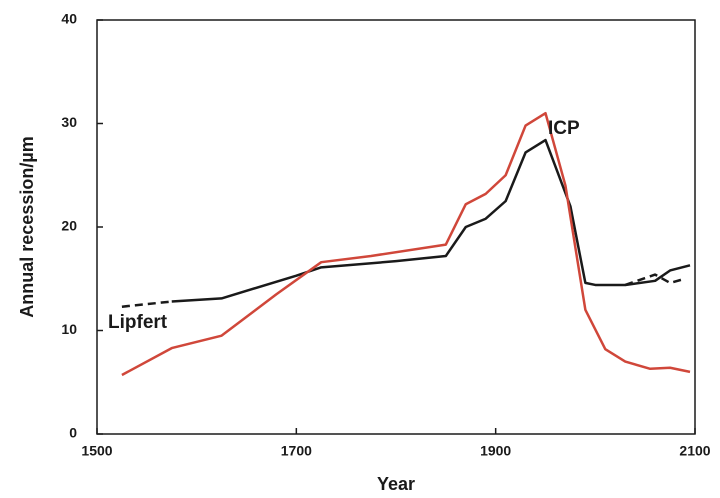 The image size is (720, 498). What do you see at coordinates (694, 451) in the screenshot?
I see `x-tick-label: 2100` at bounding box center [694, 451].